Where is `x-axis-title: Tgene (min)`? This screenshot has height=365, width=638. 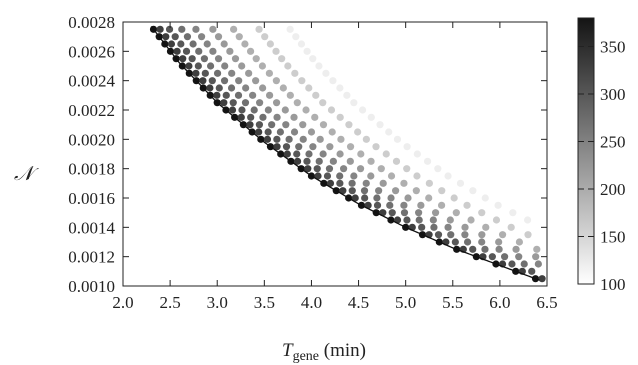 x-axis-title: Tgene (min) is located at coordinates (324, 352).